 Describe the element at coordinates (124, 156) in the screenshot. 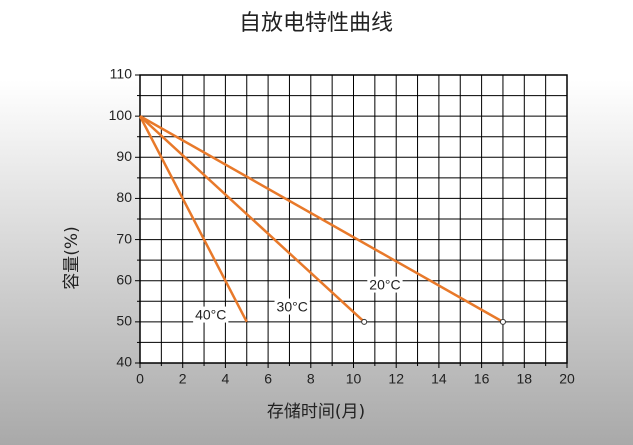

I see `y-tick-label: 90` at that location.